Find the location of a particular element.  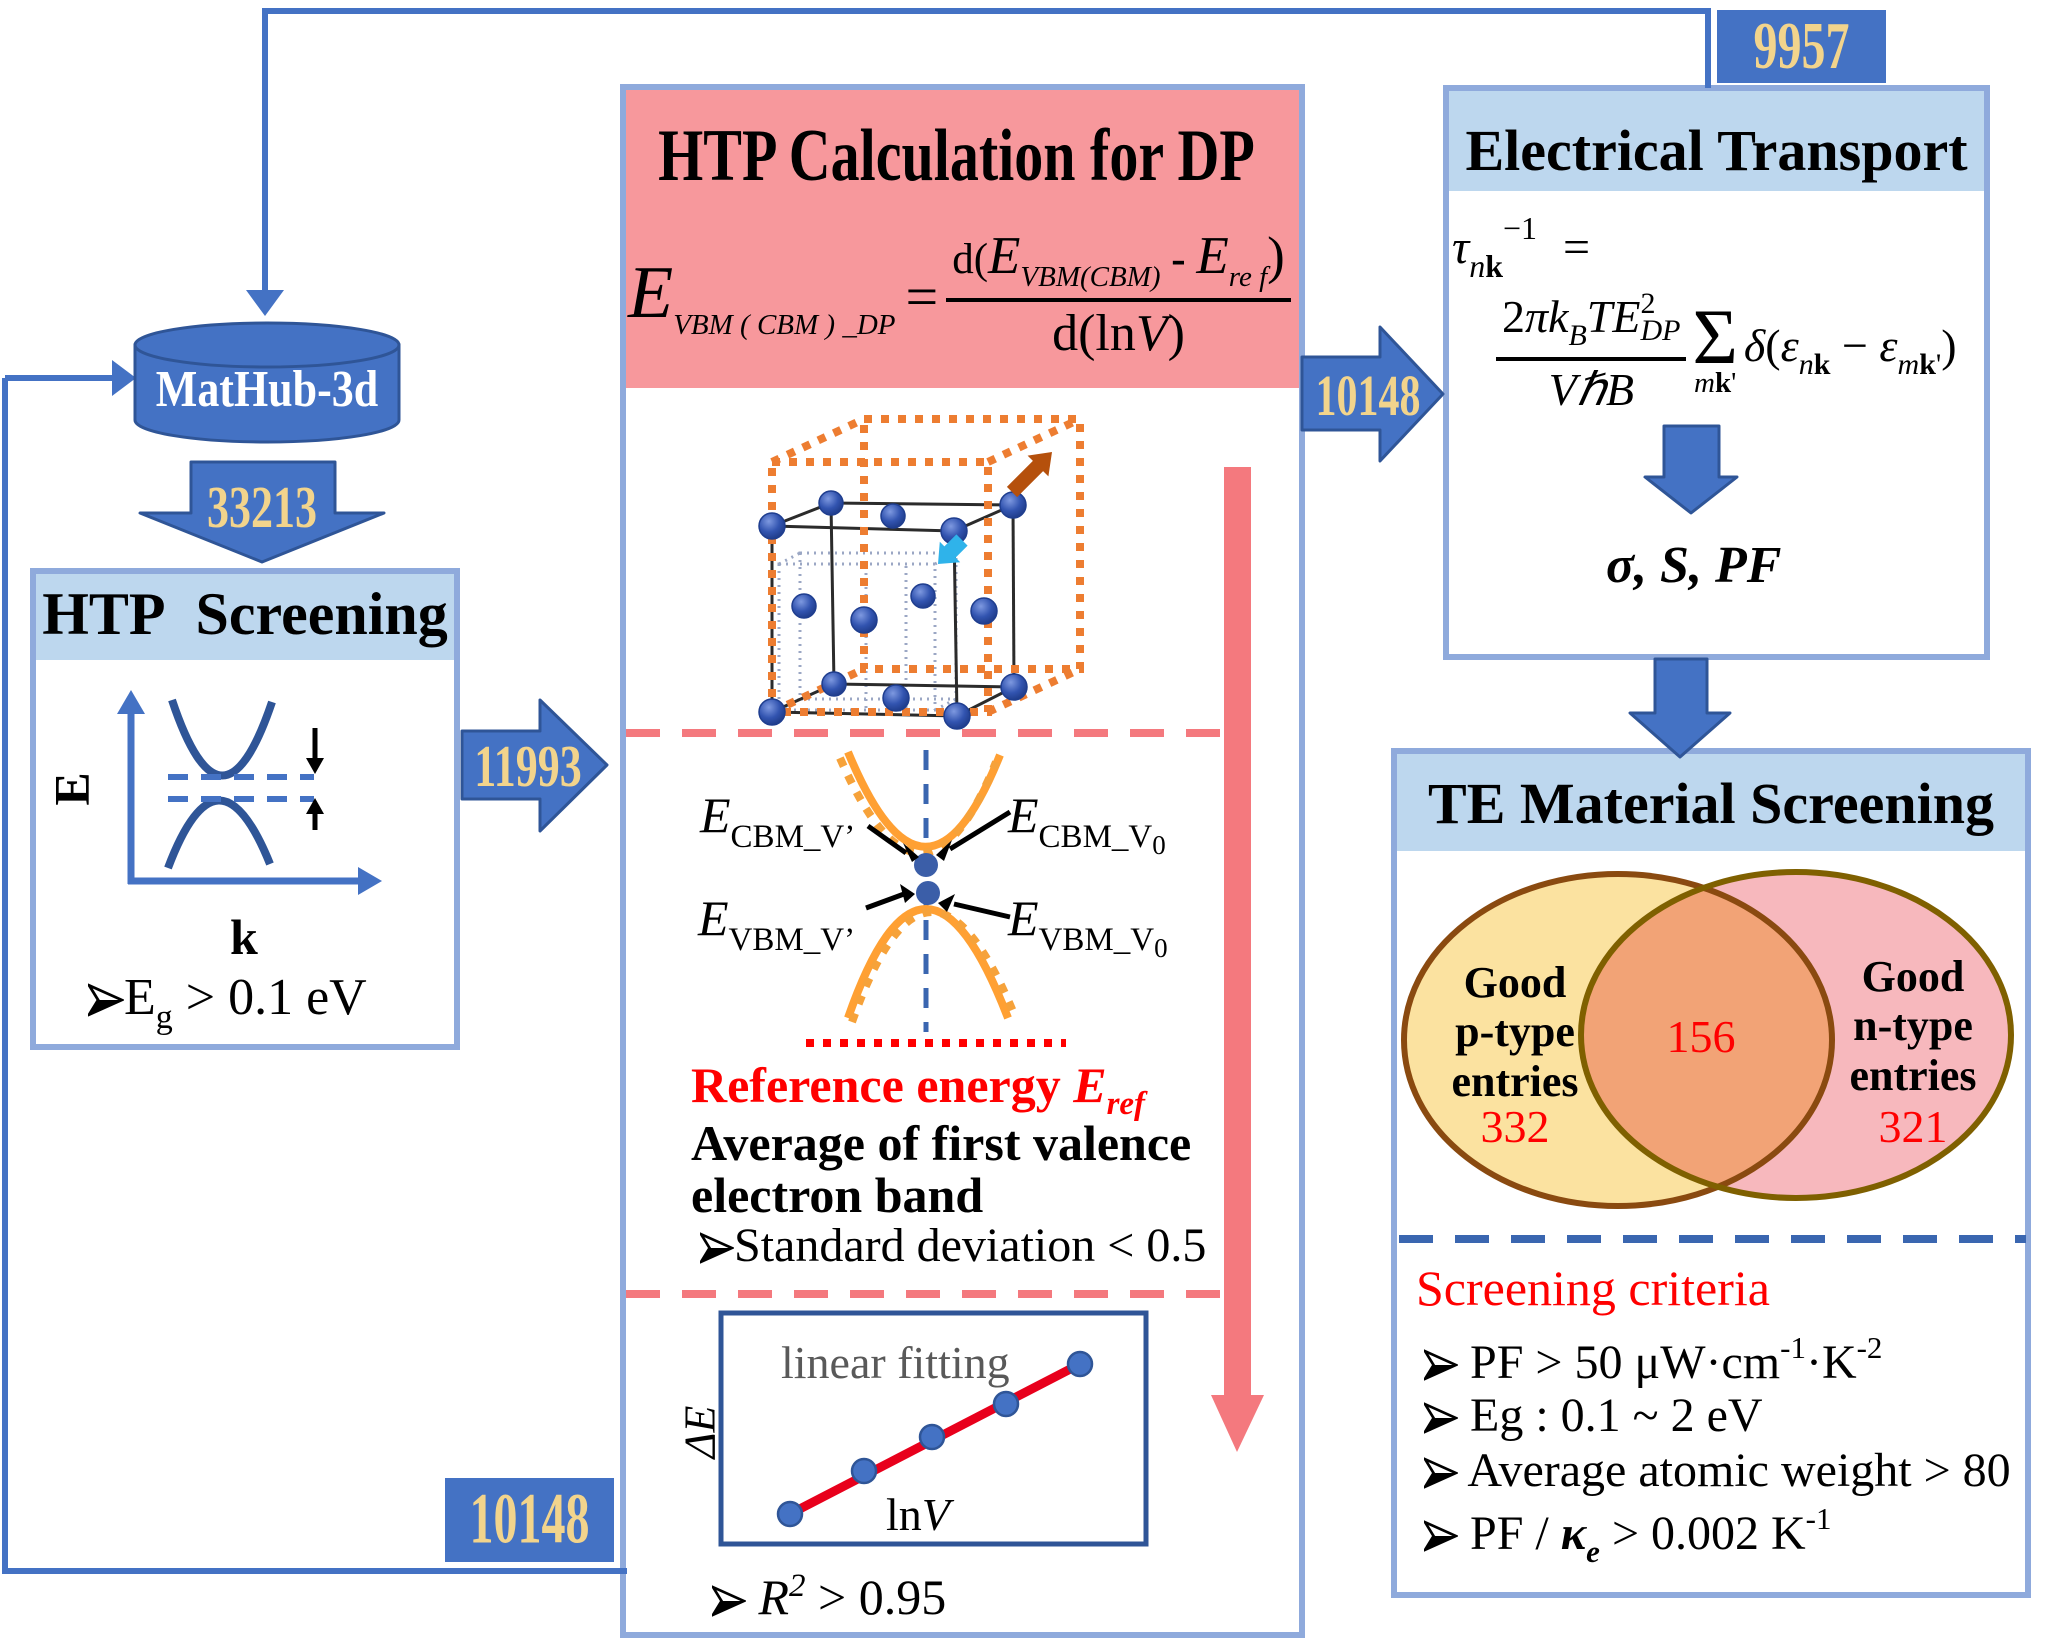

svg-text: 10148 is located at coordinates (1368, 395).